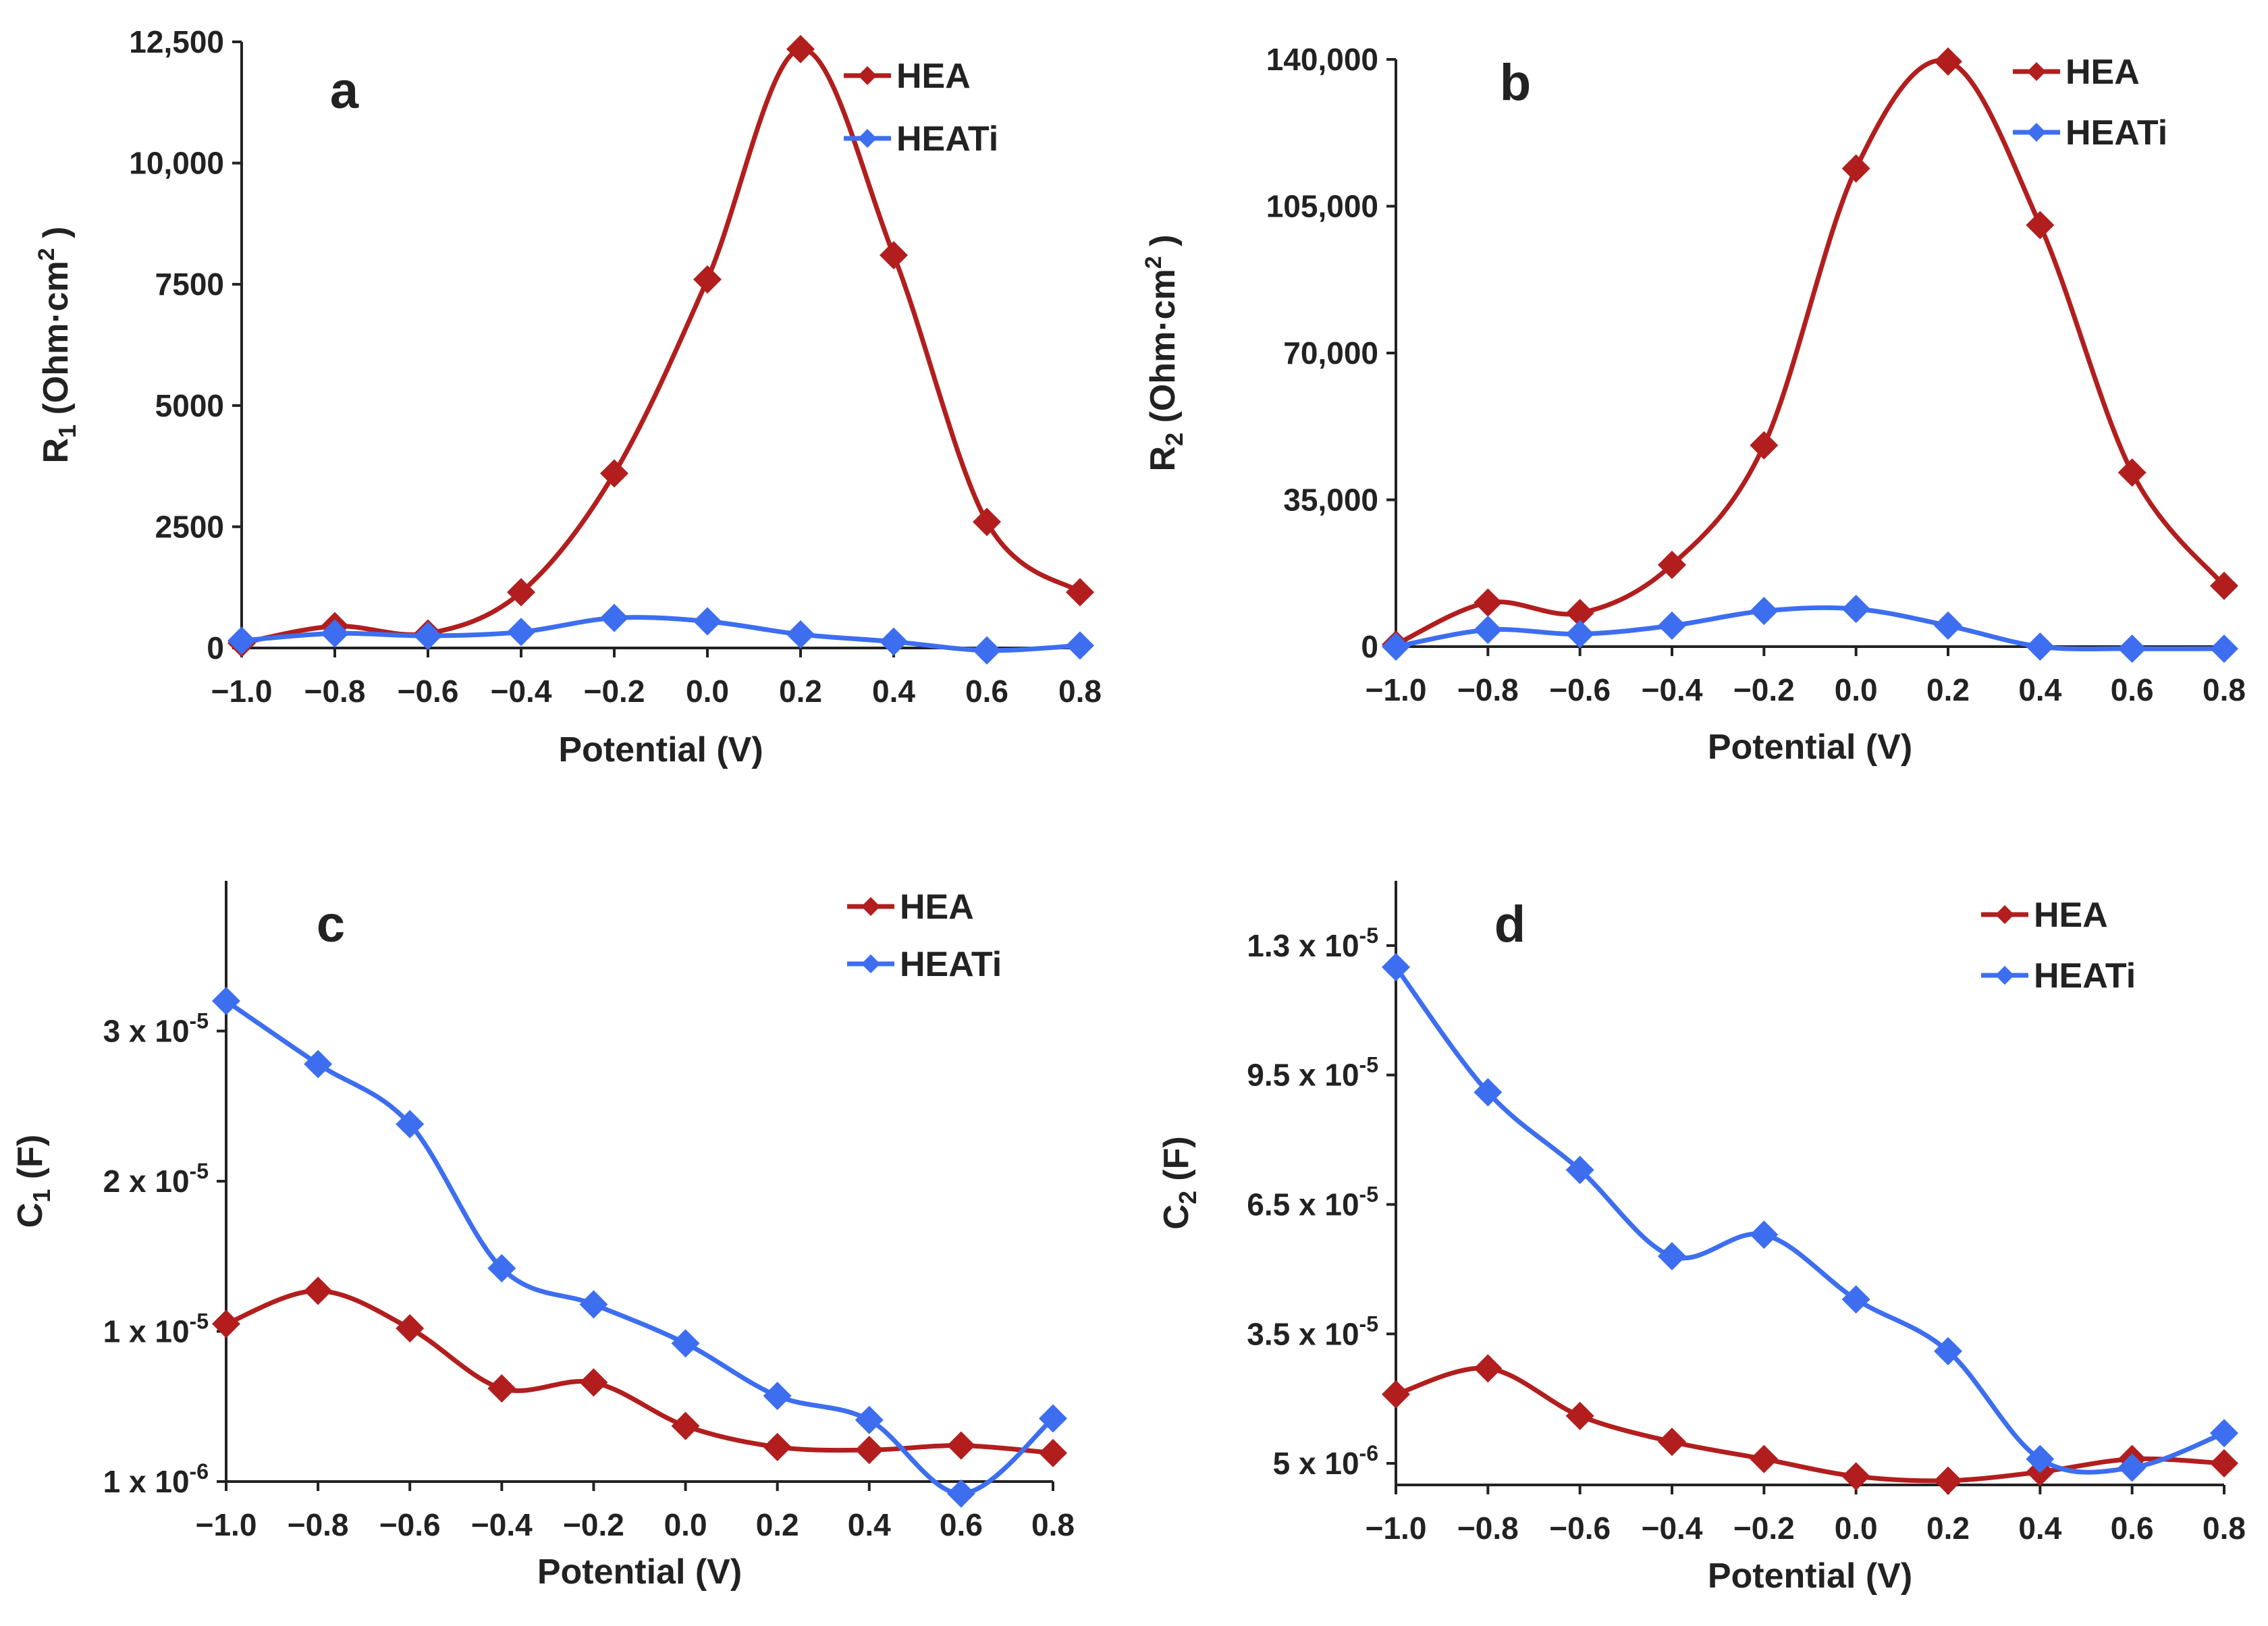 This screenshot has height=1626, width=2268. Describe the element at coordinates (1303, 1205) in the screenshot. I see `y-tick-base: 6.5 x 10` at that location.